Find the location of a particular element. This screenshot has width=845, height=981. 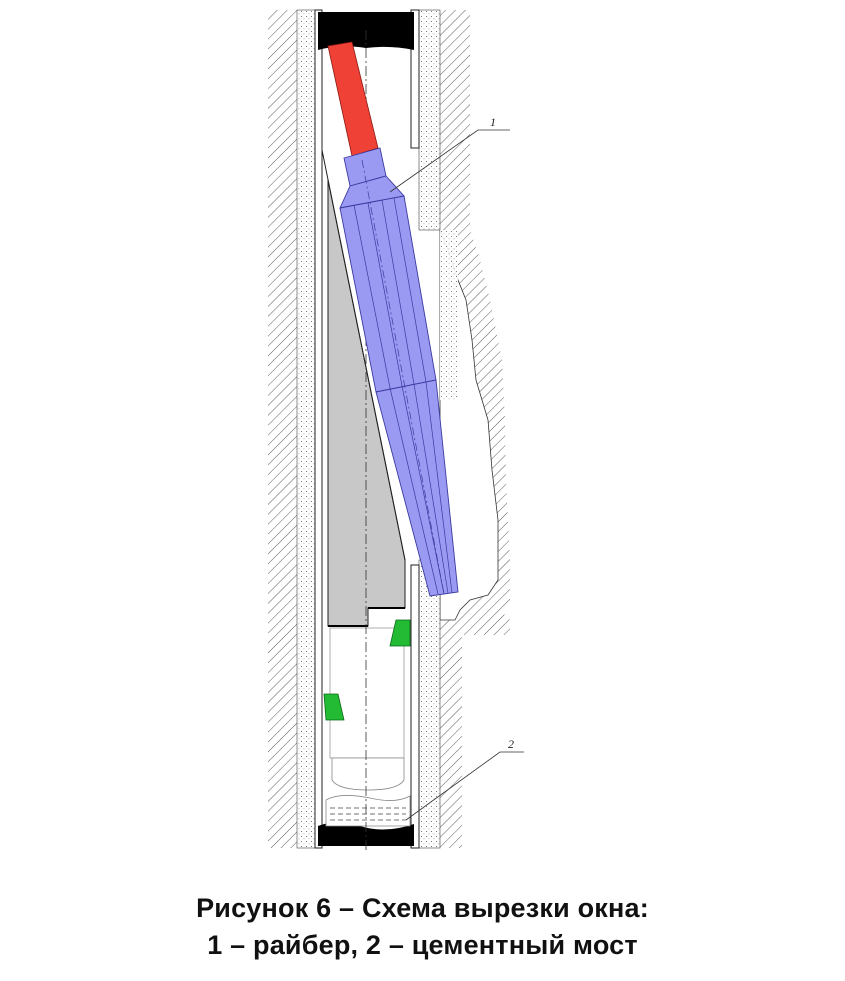

whipstock-face is located at coordinates (363, 355).